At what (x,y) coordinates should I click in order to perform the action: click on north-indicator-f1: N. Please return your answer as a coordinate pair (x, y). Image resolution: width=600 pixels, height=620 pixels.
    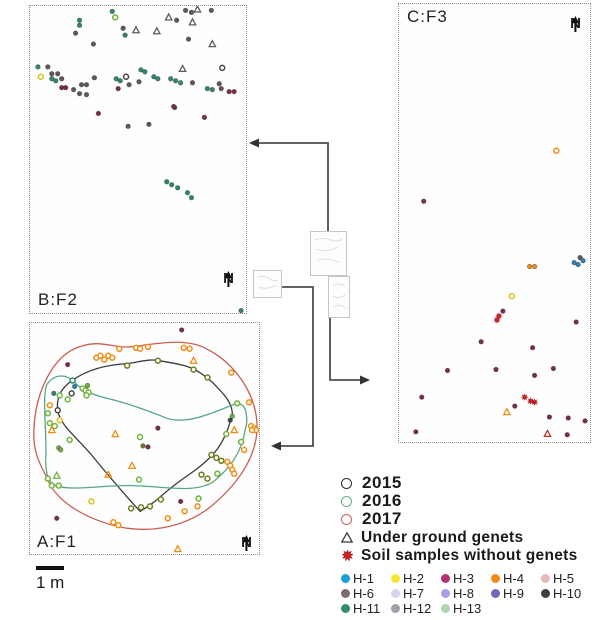
    Looking at the image, I should click on (246, 543).